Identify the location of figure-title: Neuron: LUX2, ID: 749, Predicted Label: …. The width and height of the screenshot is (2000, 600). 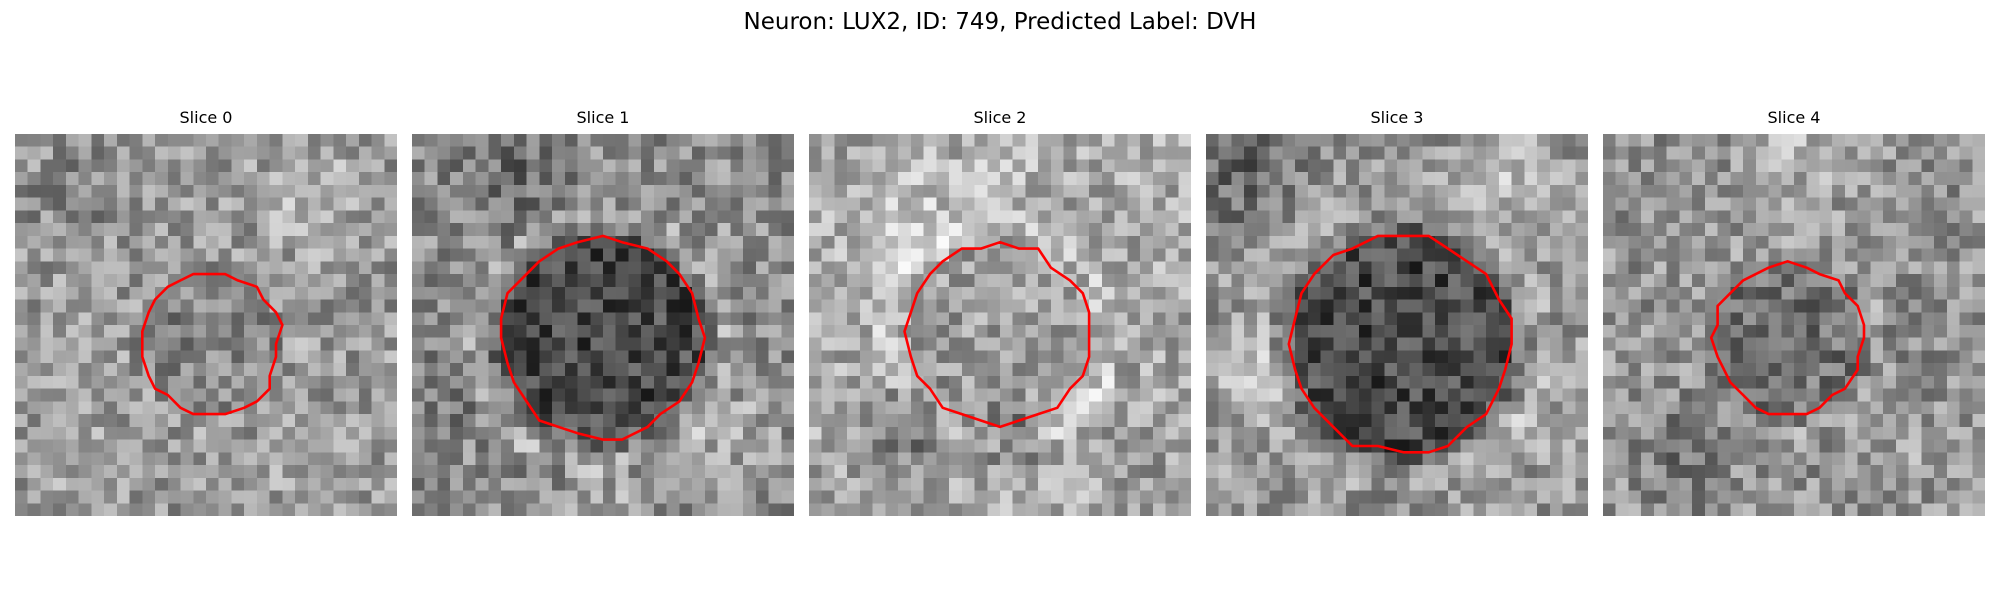
(1000, 22).